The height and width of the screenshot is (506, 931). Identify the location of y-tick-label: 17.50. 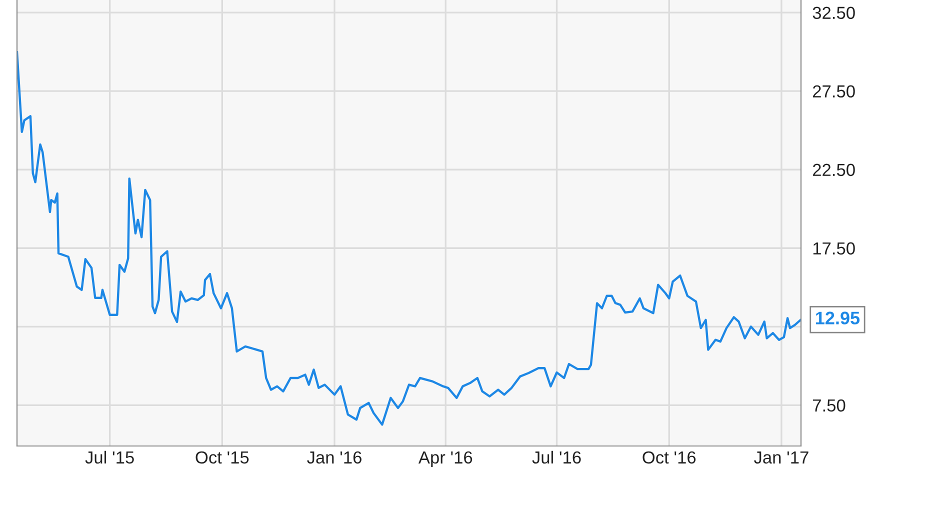
(834, 248).